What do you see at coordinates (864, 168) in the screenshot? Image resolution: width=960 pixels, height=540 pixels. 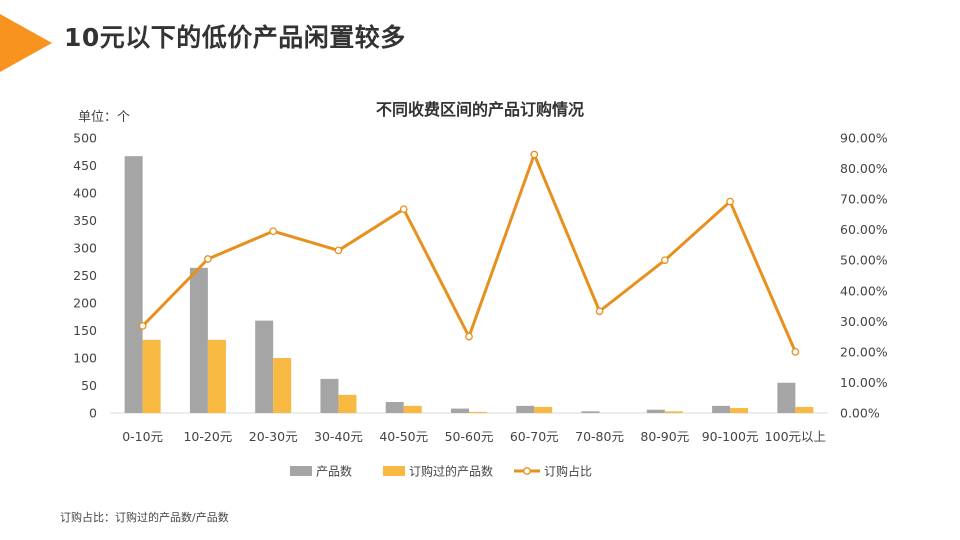 I see `y-right-tick-label: 80.00%` at bounding box center [864, 168].